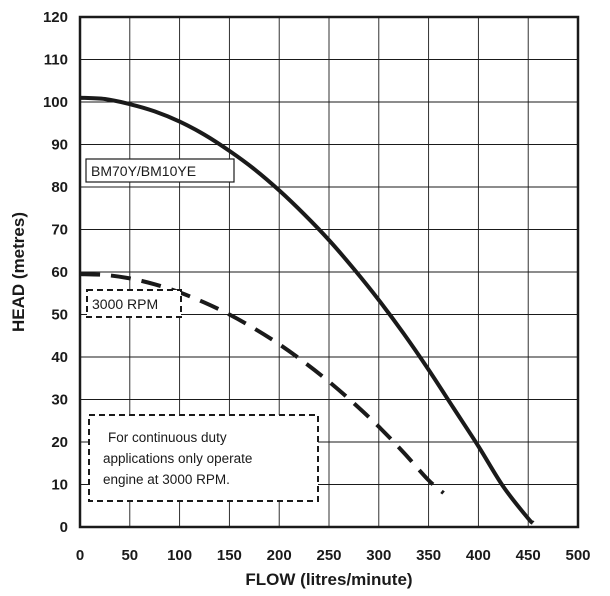 The image size is (610, 596). I want to click on y-tick-label: 70, so click(59, 230).